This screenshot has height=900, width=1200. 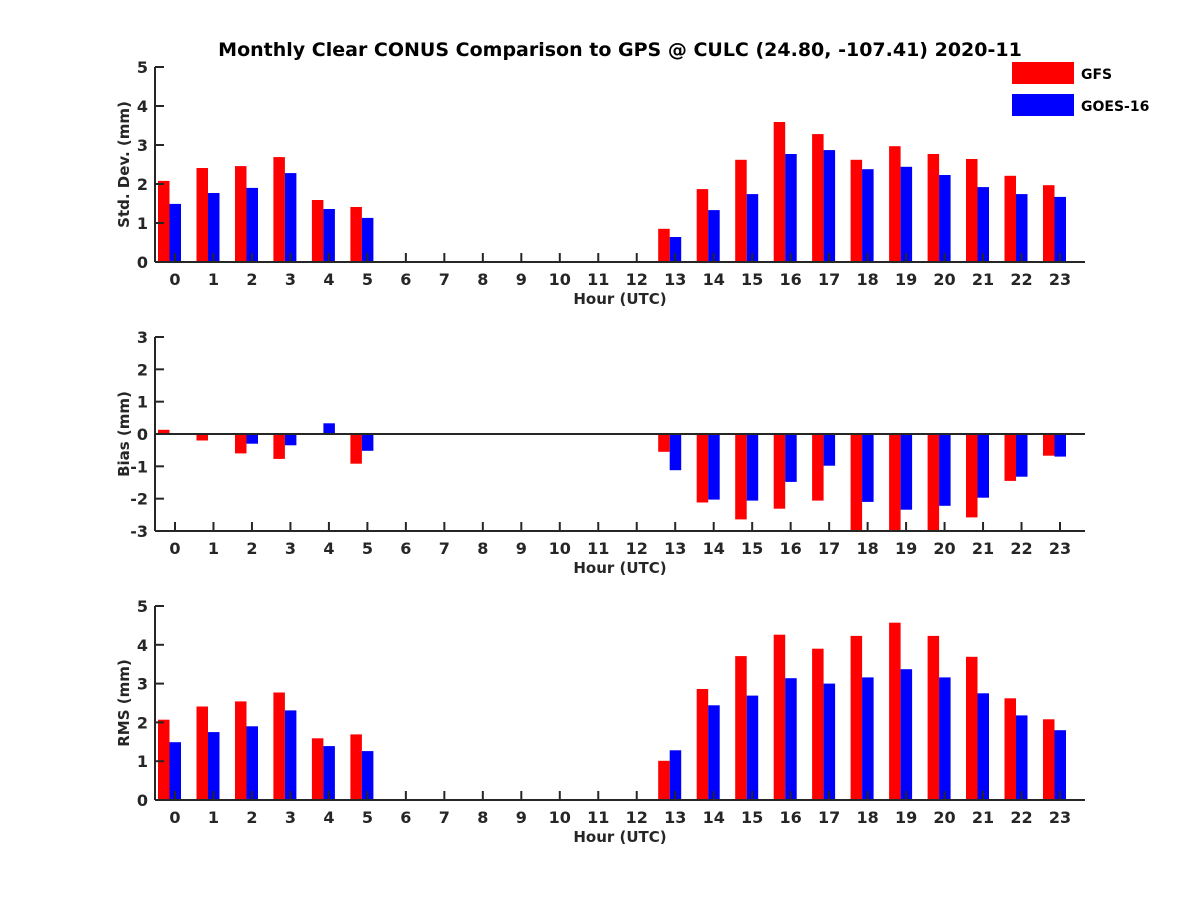 I want to click on y-tick-label: 0, so click(x=142, y=434).